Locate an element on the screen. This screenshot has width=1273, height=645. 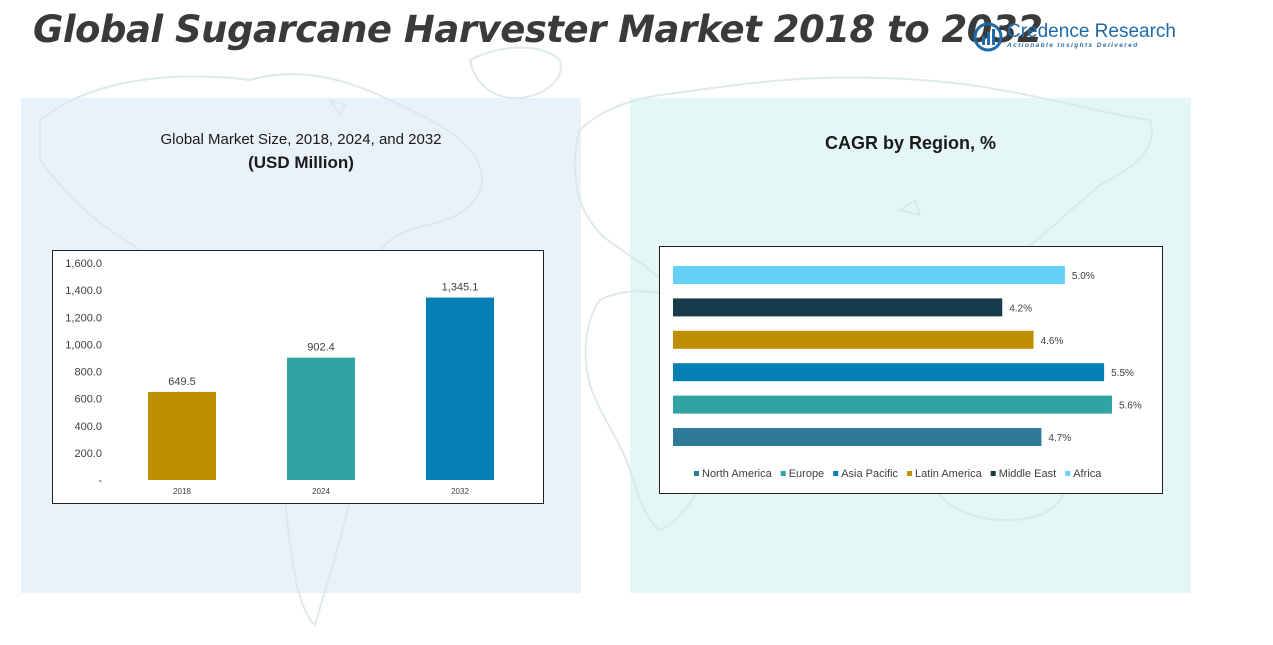
cagr-chart-title: CAGR by Region, % is located at coordinates (910, 143).